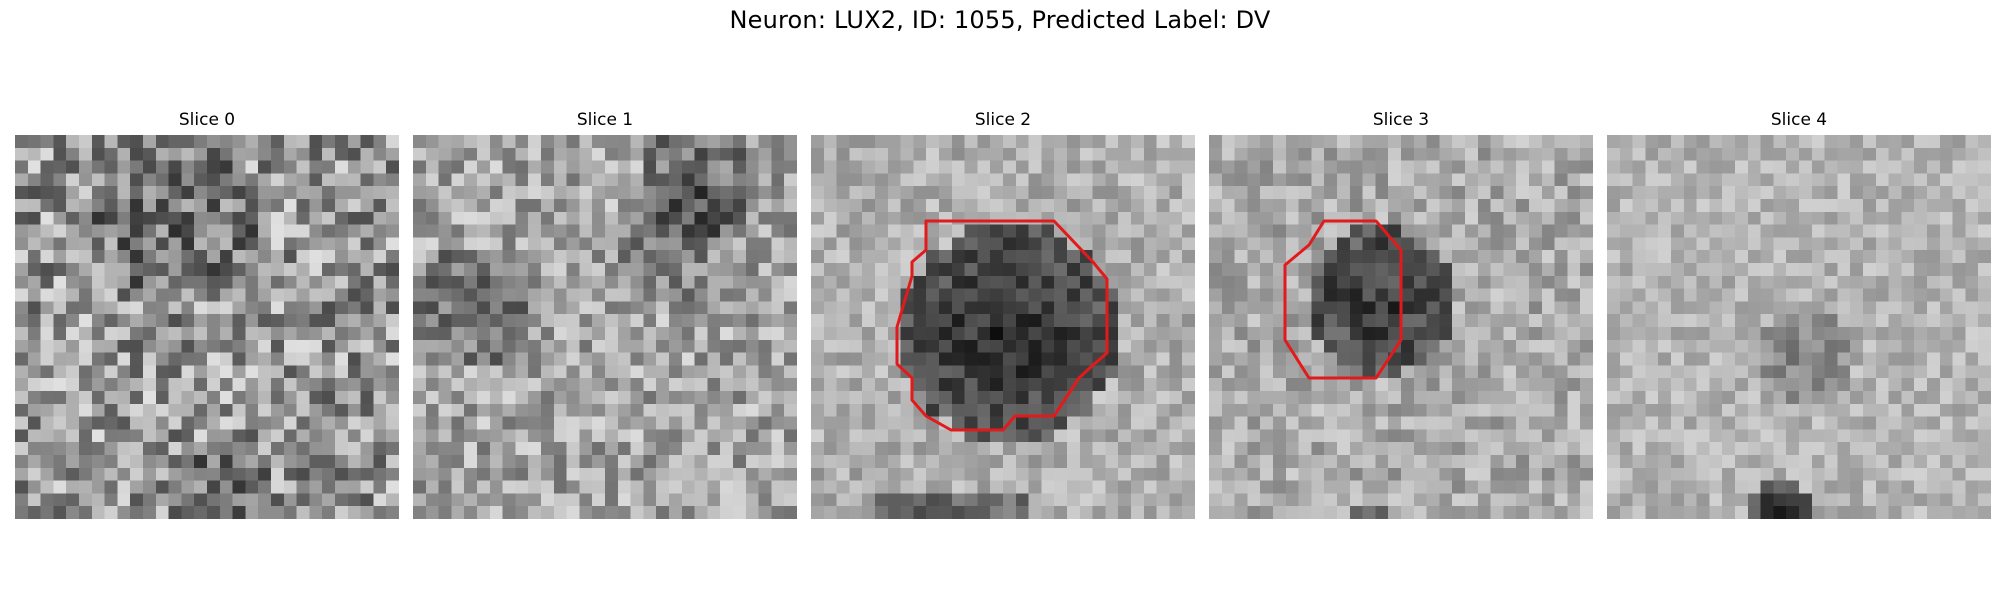  I want to click on slice-title-3: Slice 3, so click(1401, 120).